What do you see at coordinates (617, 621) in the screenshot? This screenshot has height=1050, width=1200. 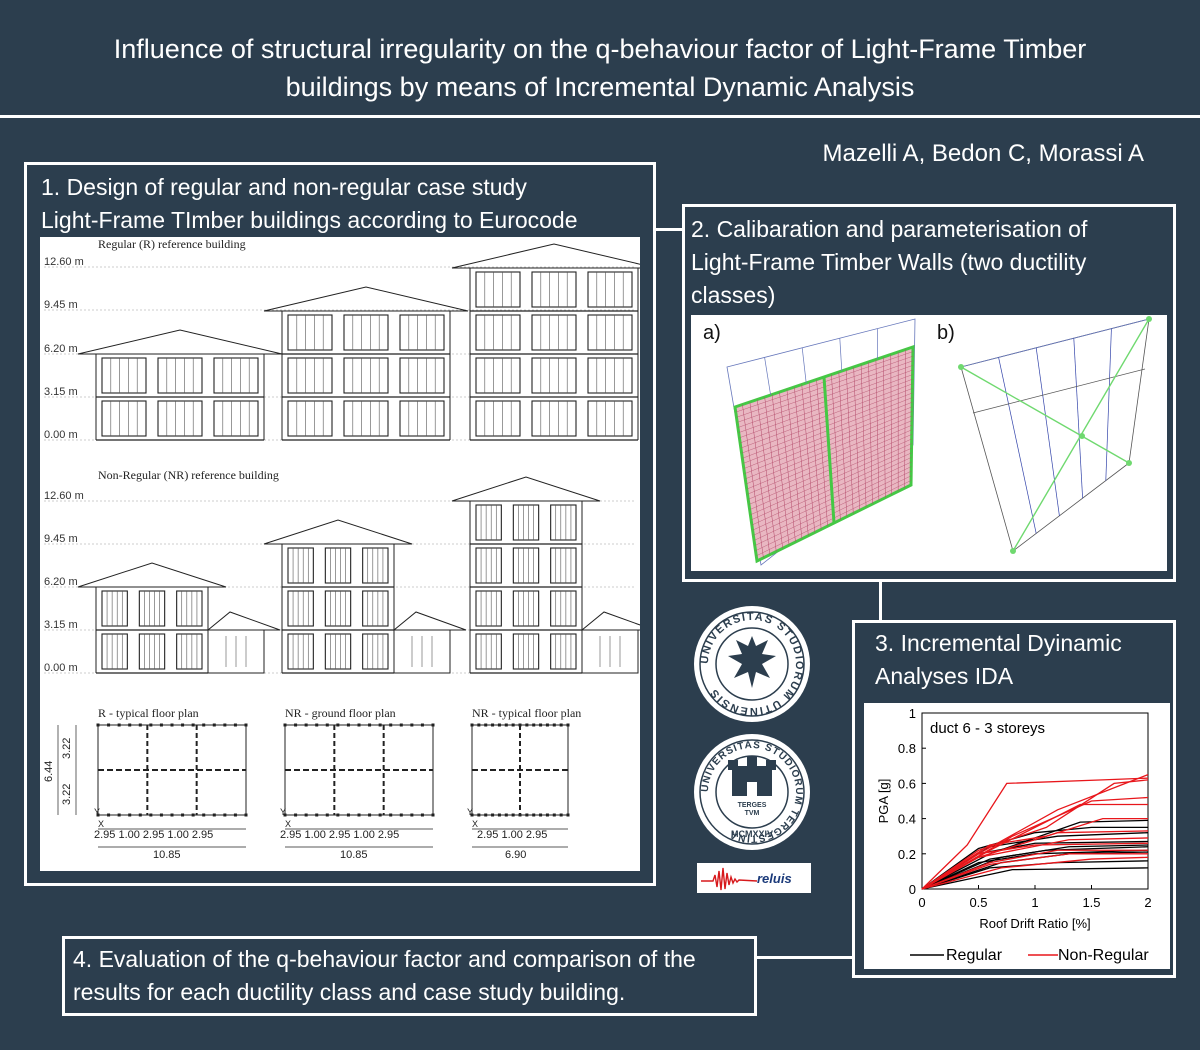 I see `nonregular-building-4-storey-annex-roof` at bounding box center [617, 621].